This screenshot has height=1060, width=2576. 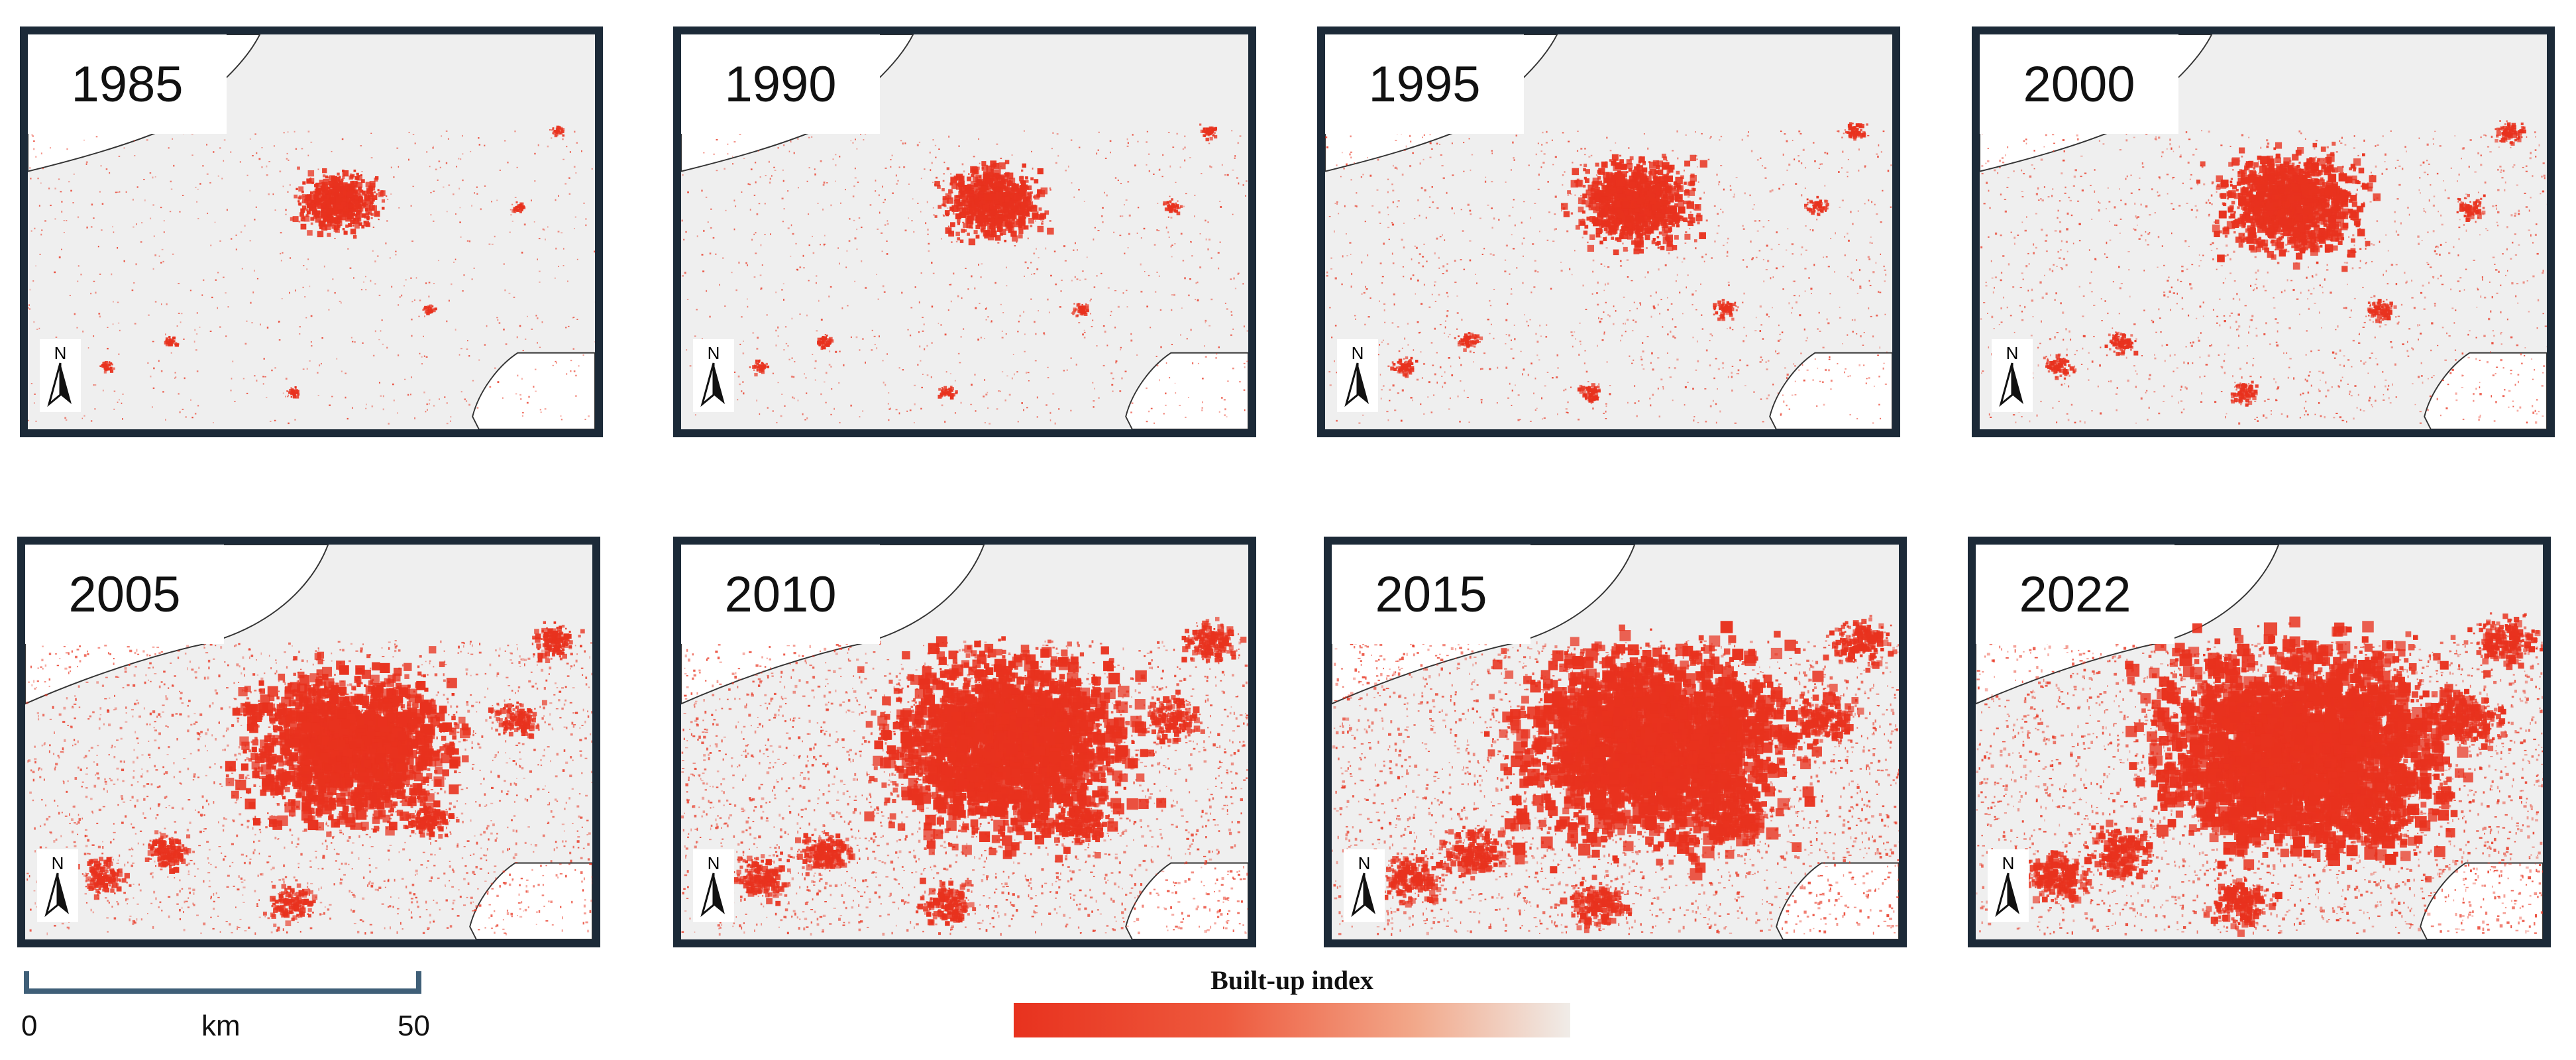 I want to click on year-label: 1995, so click(x=1424, y=84).